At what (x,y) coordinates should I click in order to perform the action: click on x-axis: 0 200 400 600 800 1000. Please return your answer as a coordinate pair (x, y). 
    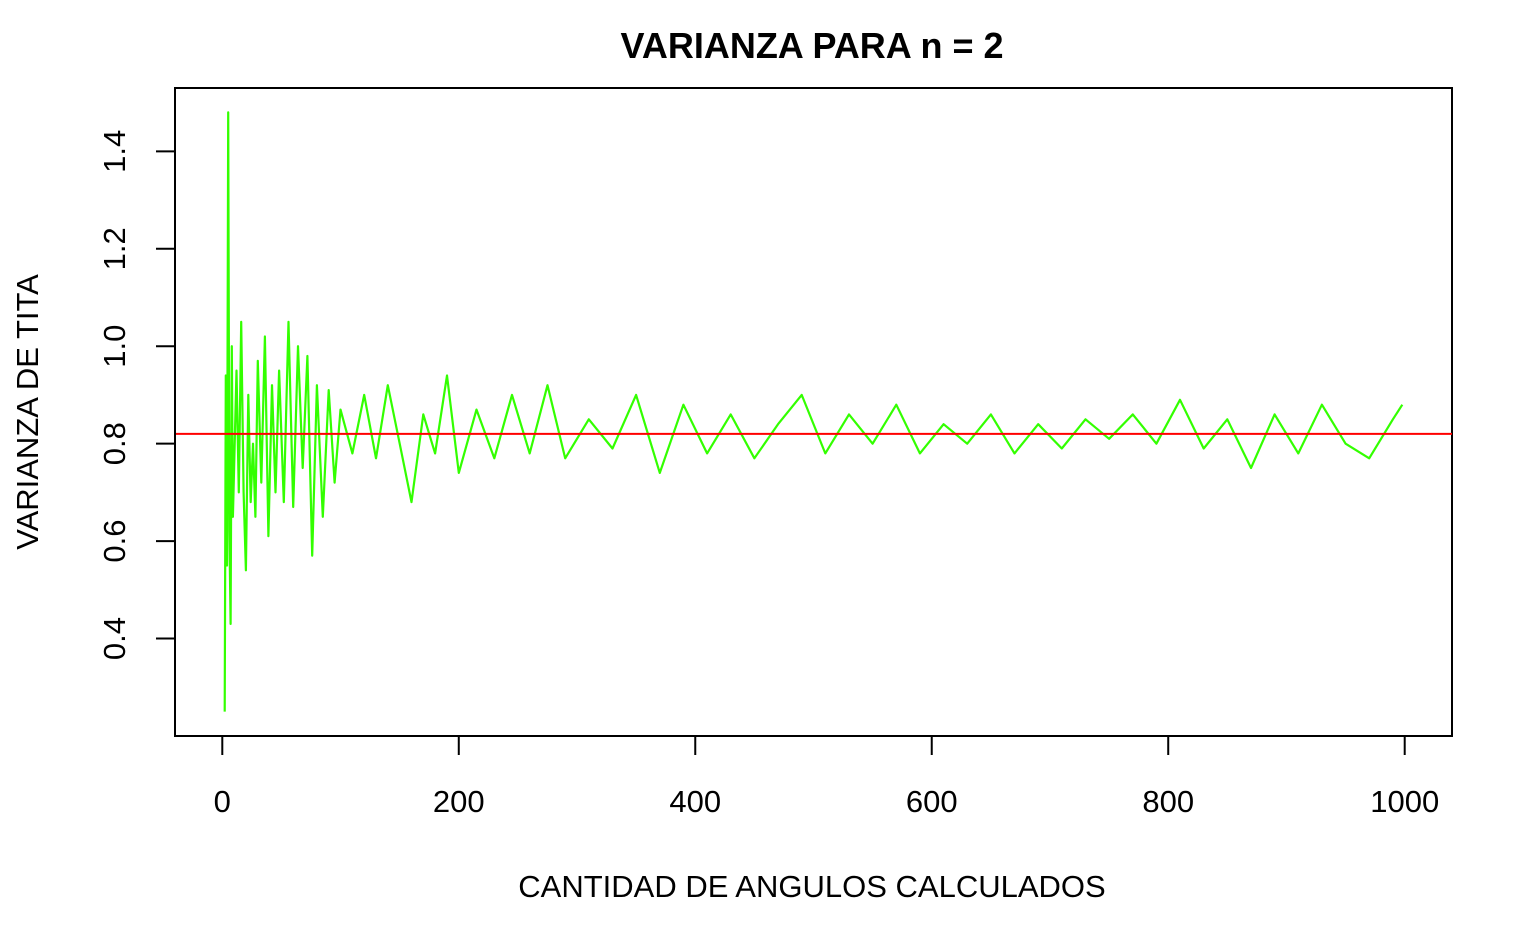
    Looking at the image, I should click on (826, 777).